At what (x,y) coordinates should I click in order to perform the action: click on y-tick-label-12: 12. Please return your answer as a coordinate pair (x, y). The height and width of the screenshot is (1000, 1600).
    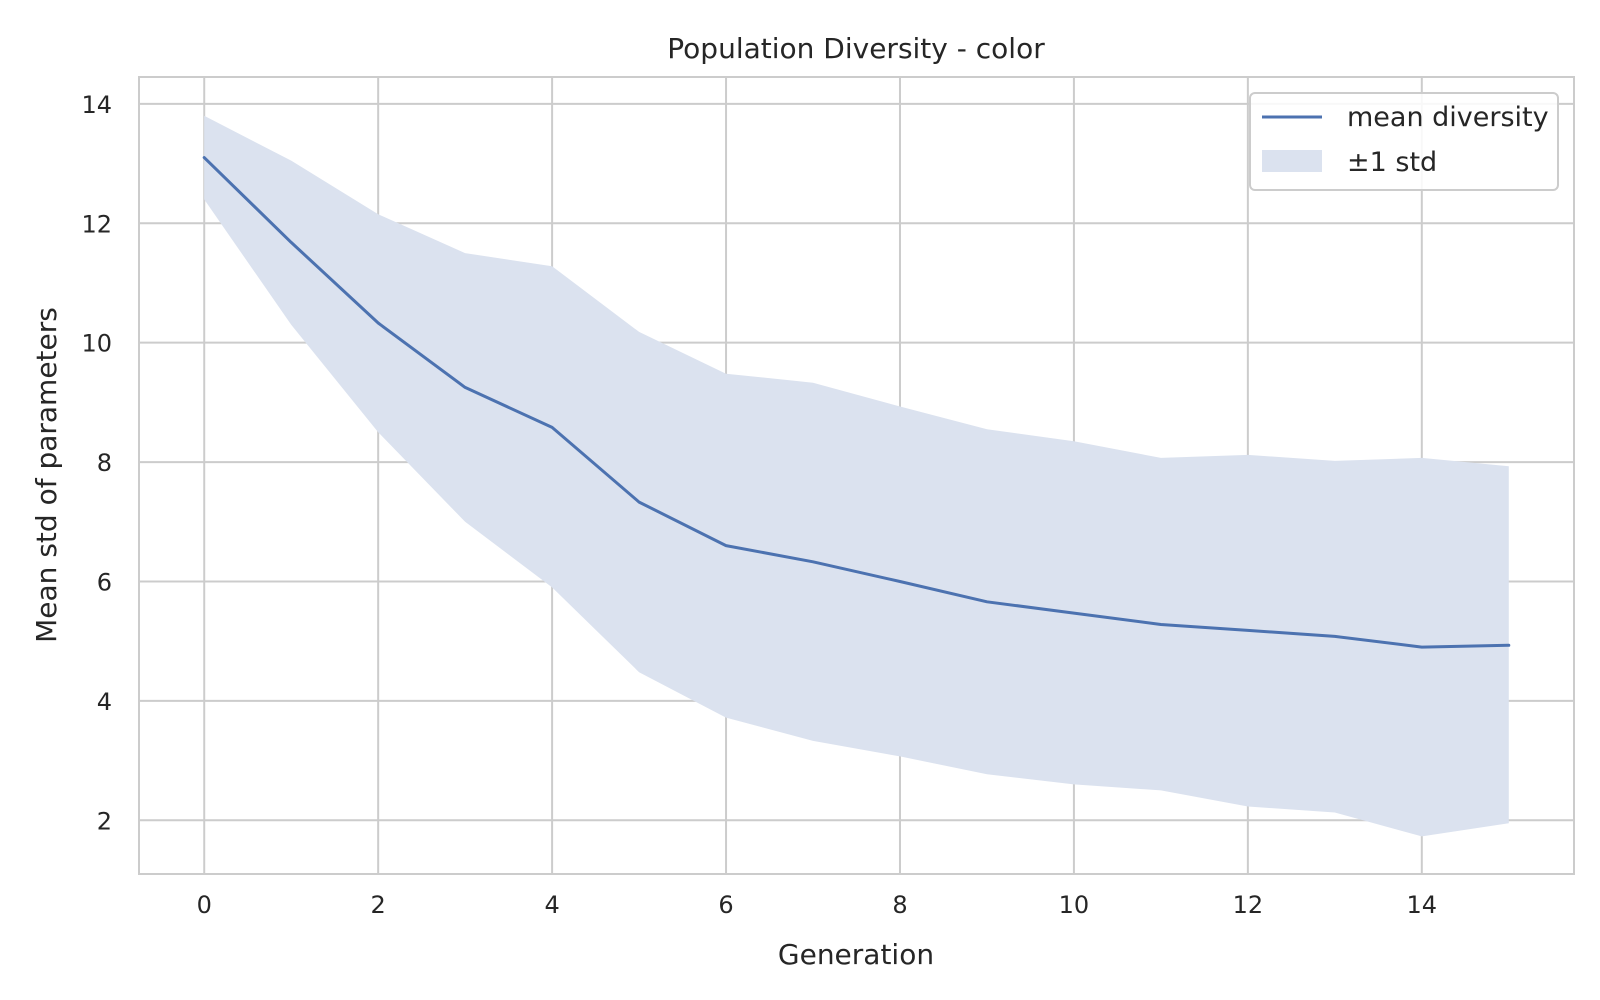
    Looking at the image, I should click on (96, 224).